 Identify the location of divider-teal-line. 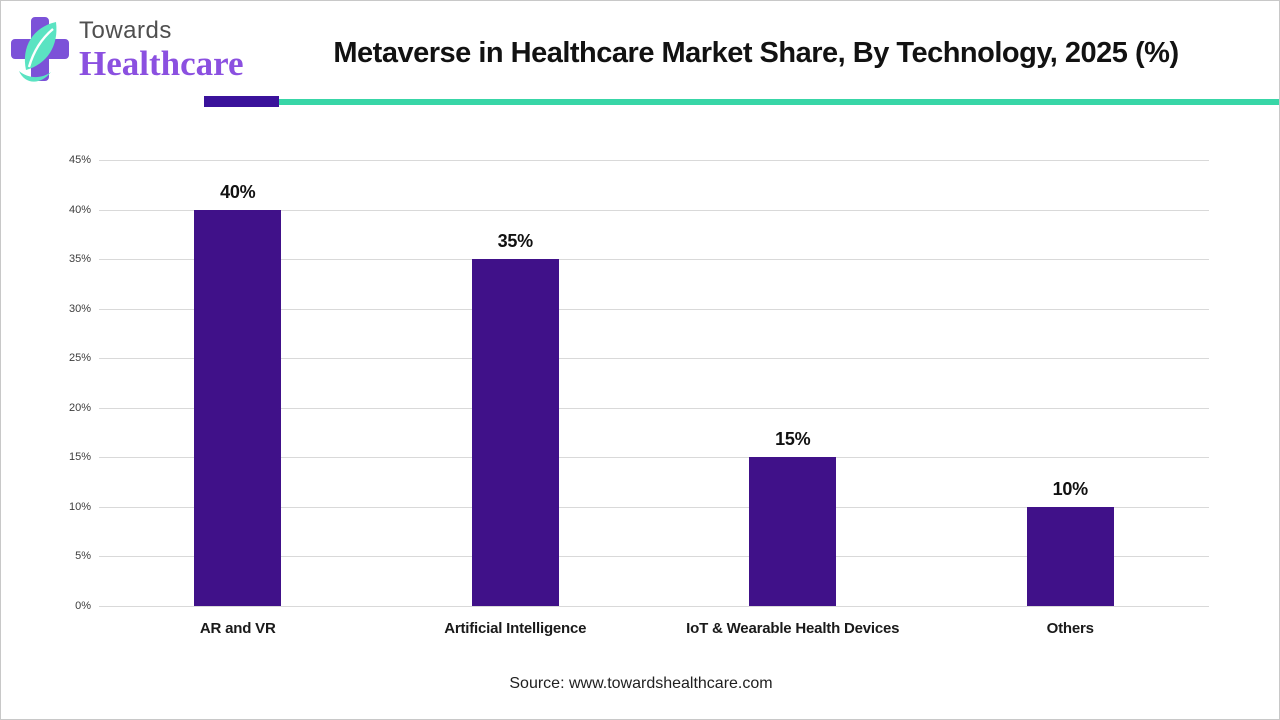
(779, 102).